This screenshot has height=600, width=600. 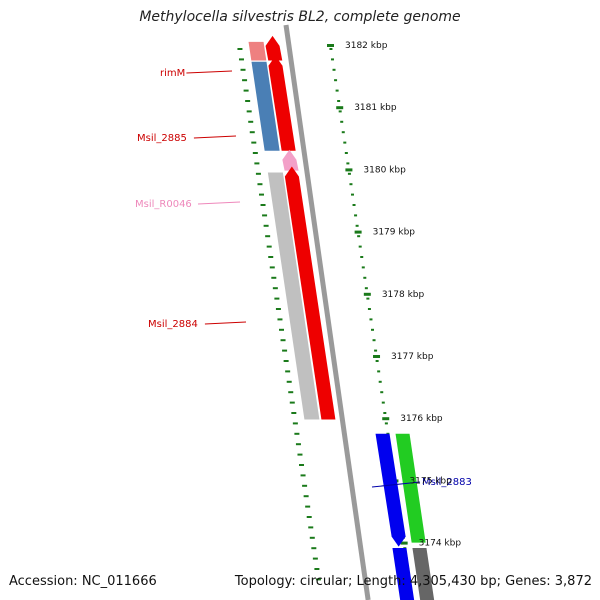 What do you see at coordinates (172, 73) in the screenshot?
I see `gene-label: rimM` at bounding box center [172, 73].